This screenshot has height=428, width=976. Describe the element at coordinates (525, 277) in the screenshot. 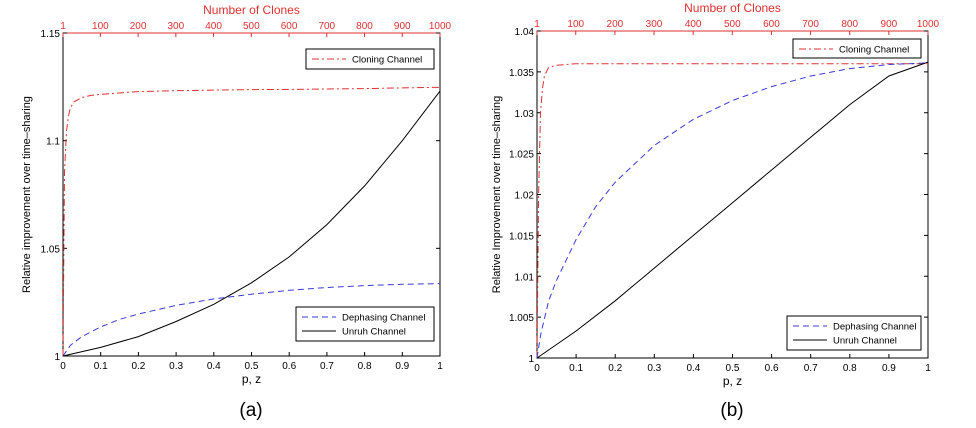

I see `y-tick-label: 1.01` at that location.